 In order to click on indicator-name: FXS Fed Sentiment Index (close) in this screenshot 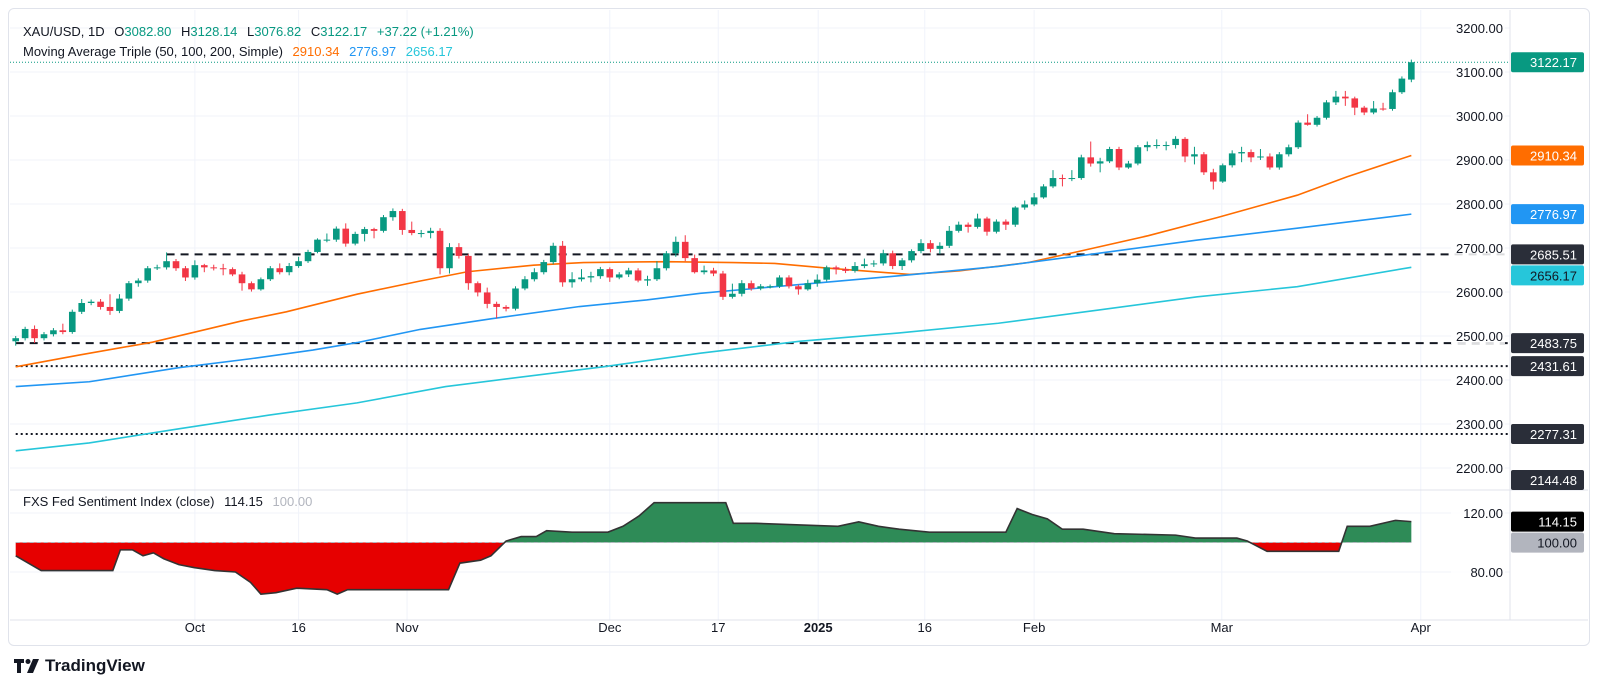, I will do `click(119, 501)`.